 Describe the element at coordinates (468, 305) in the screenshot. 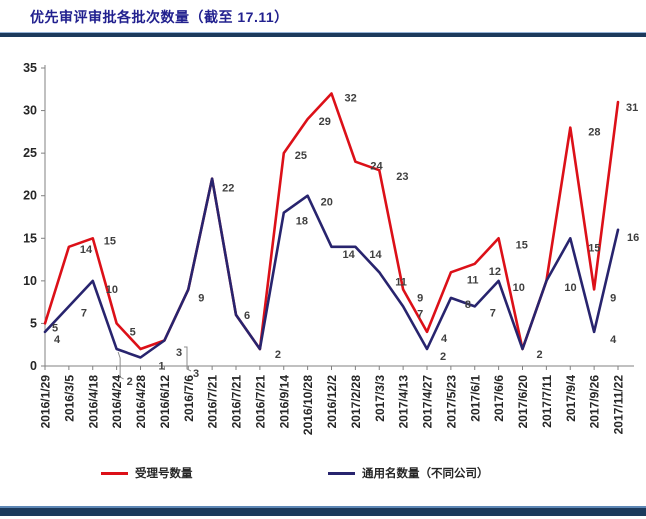

I see `data-label-navy: 8` at that location.